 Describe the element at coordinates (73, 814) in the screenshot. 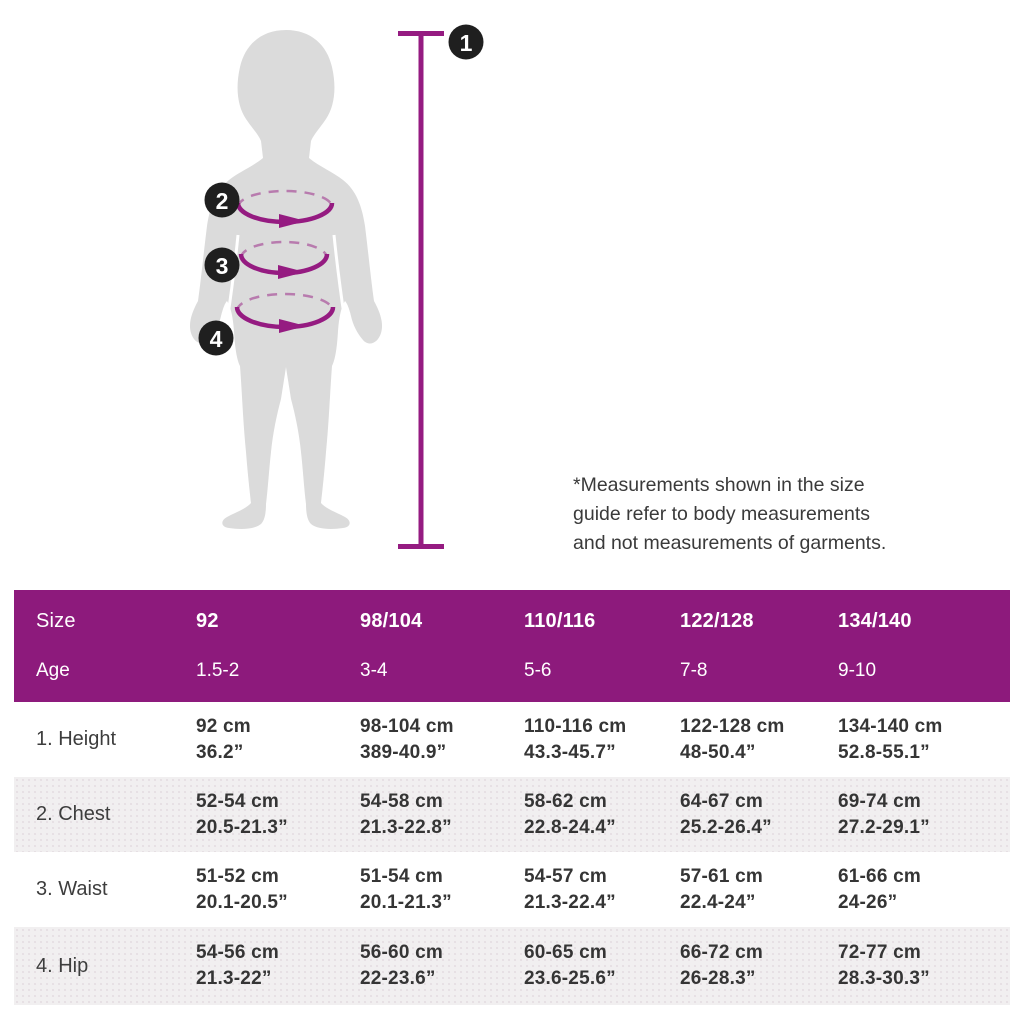

I see `row-label-chest: 2. Chest` at that location.